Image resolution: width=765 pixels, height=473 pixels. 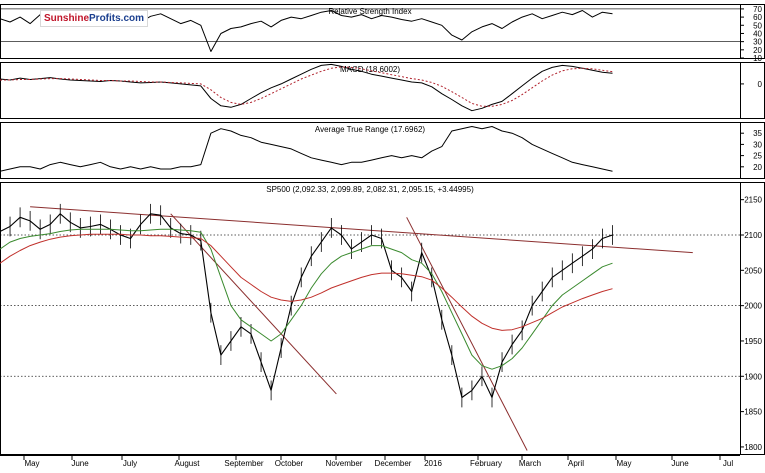 I want to click on y-tick-label: 1950, so click(x=753, y=341).